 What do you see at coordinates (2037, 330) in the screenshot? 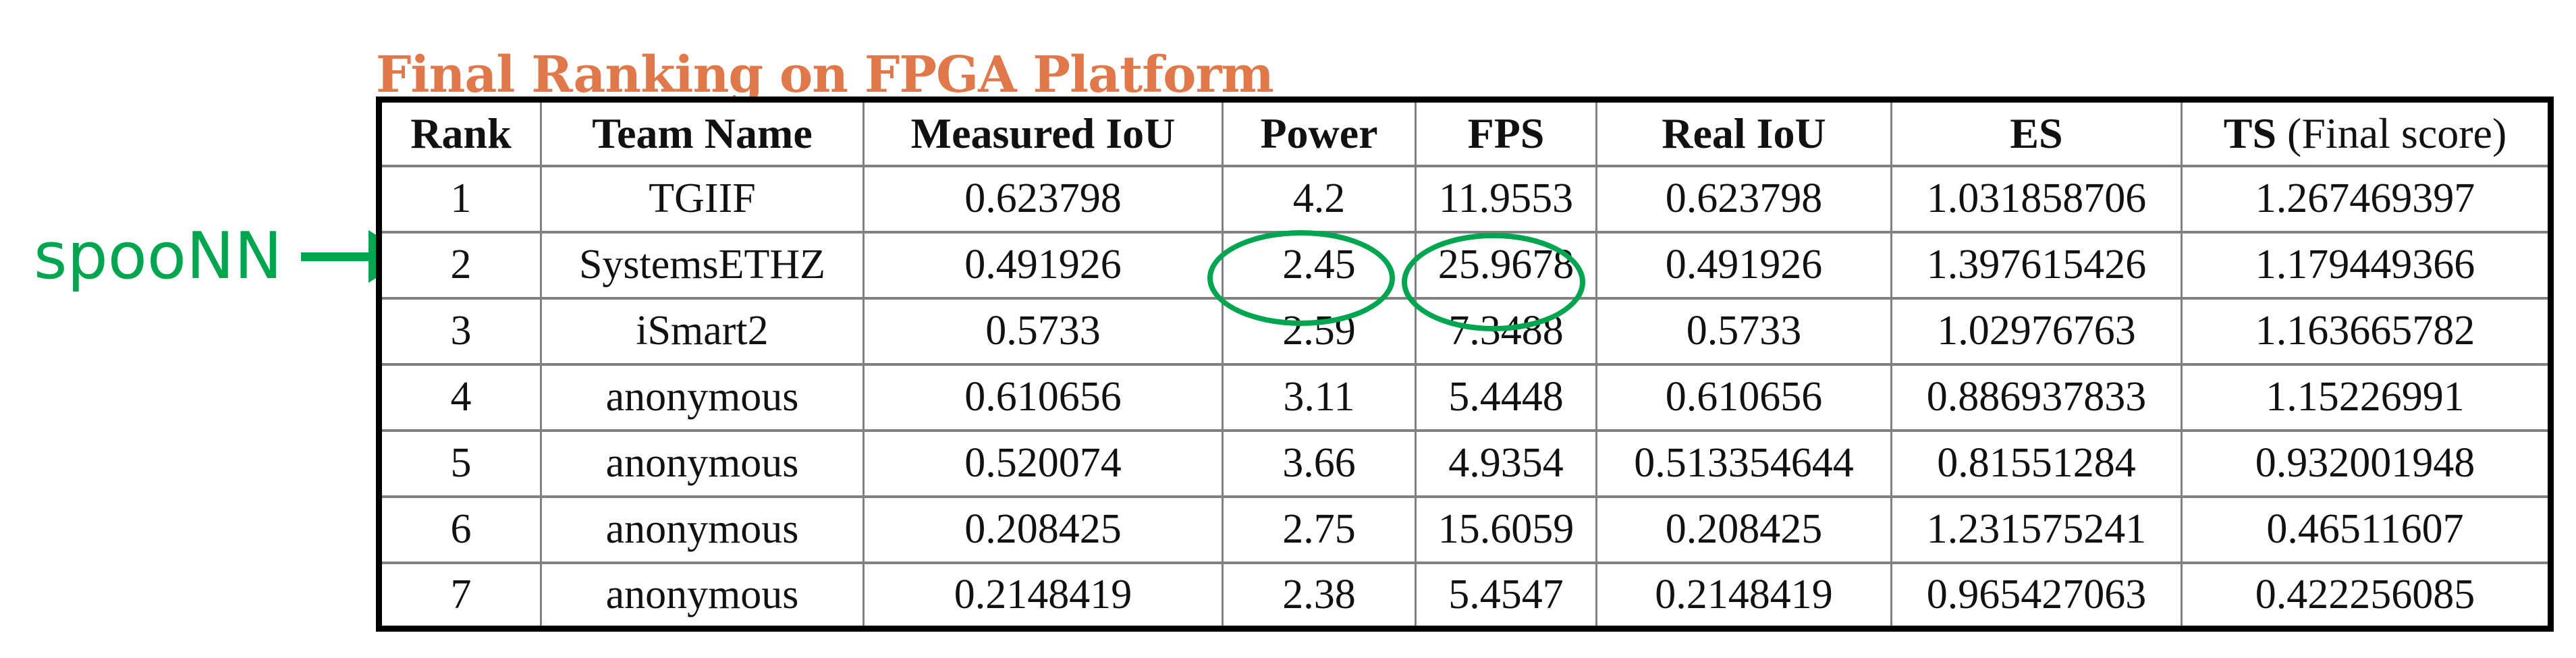
I see `cell-es: 1.02976763` at bounding box center [2037, 330].